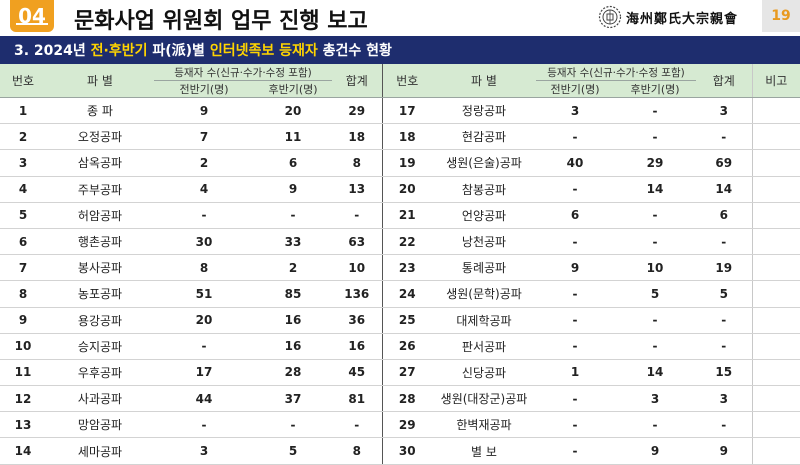 This screenshot has height=465, width=800. Describe the element at coordinates (484, 346) in the screenshot. I see `row-branch-2: 판서공파` at that location.